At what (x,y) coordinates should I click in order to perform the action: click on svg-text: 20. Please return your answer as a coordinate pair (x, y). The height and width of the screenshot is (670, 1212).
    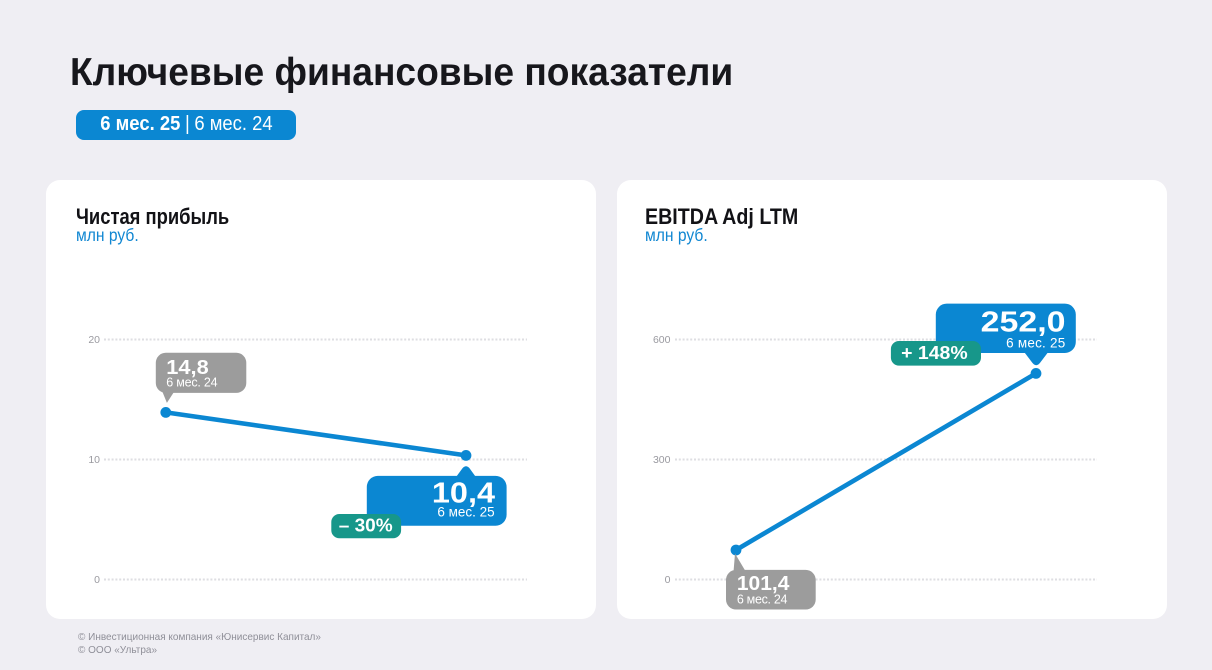
    Looking at the image, I should click on (94, 340).